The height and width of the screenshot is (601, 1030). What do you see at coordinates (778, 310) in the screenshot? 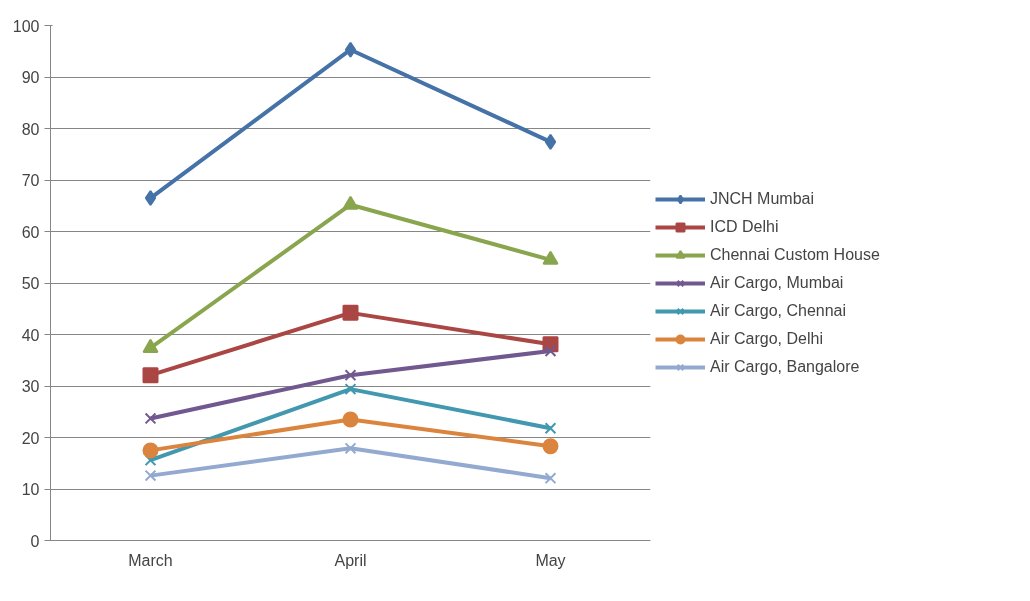
I see `legend-label: Air Cargo, Chennai` at bounding box center [778, 310].